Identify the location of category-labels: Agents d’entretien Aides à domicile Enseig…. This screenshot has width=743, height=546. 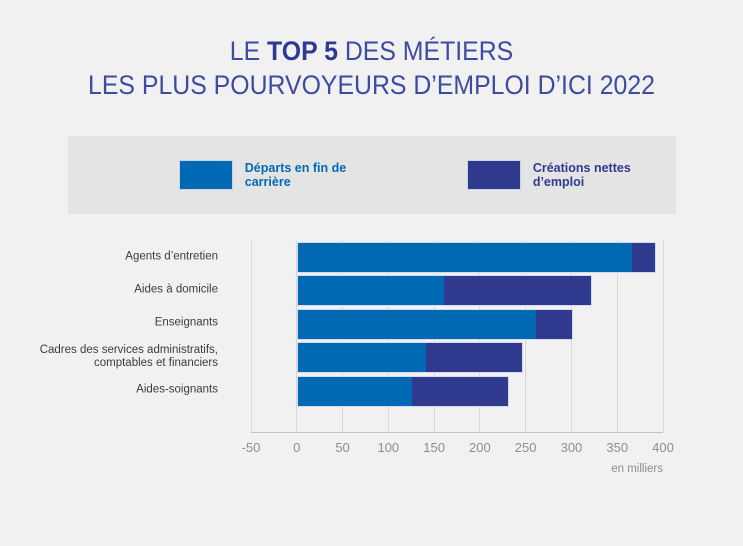
(109, 336).